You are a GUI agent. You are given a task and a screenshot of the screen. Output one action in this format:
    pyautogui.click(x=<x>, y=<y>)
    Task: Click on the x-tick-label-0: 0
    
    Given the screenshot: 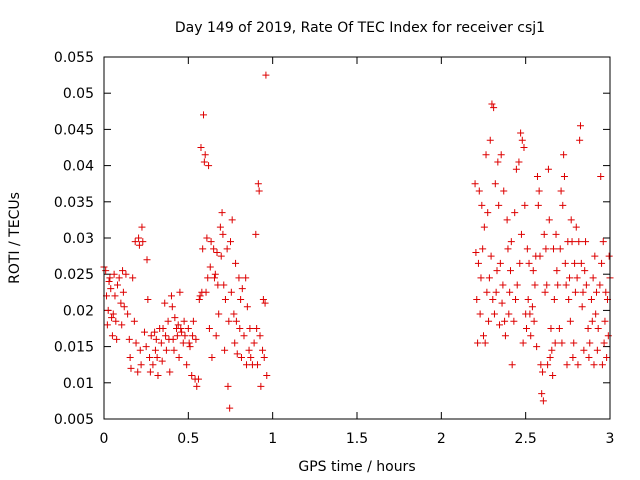 What is the action you would take?
    pyautogui.click(x=104, y=439)
    